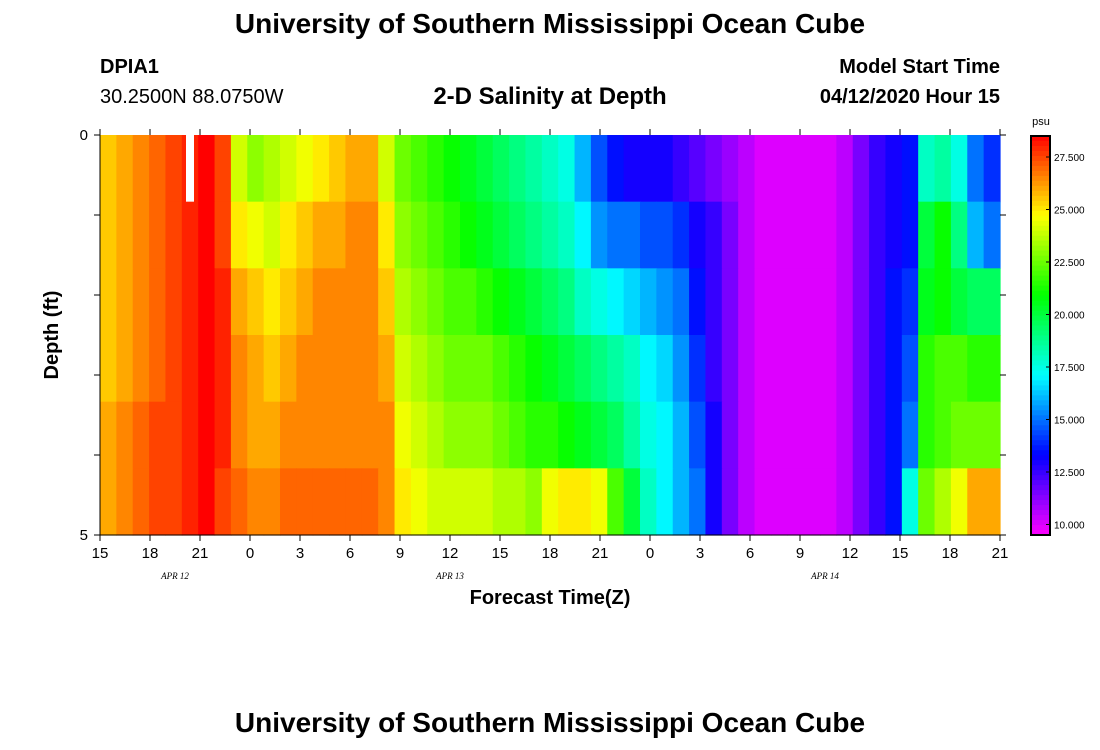  Describe the element at coordinates (1069, 316) in the screenshot. I see `colorbar-tick-label: 20.000` at that location.